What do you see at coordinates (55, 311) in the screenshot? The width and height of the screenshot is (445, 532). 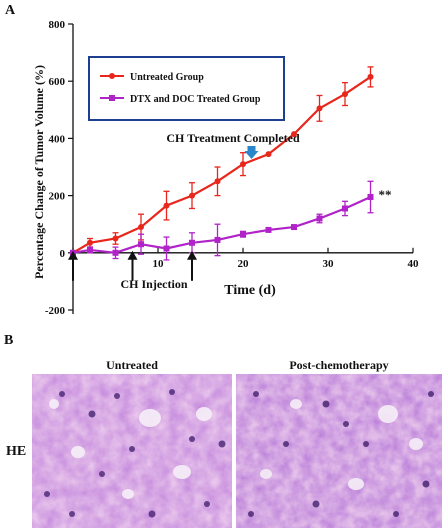 I see `y-tick-label--200: -200` at bounding box center [55, 311].